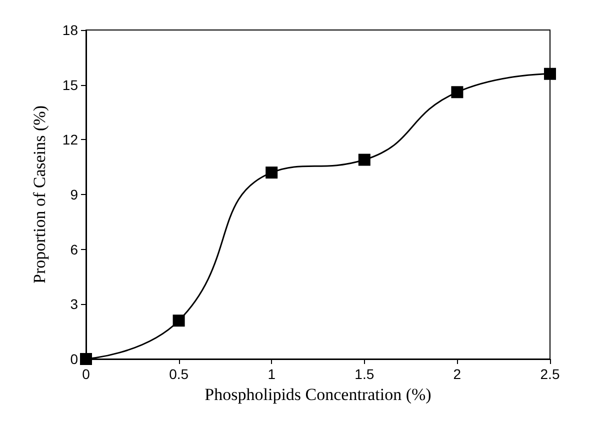 The height and width of the screenshot is (440, 603). Describe the element at coordinates (318, 394) in the screenshot. I see `x-axis-title: Phospholipids Concentration (%)` at that location.